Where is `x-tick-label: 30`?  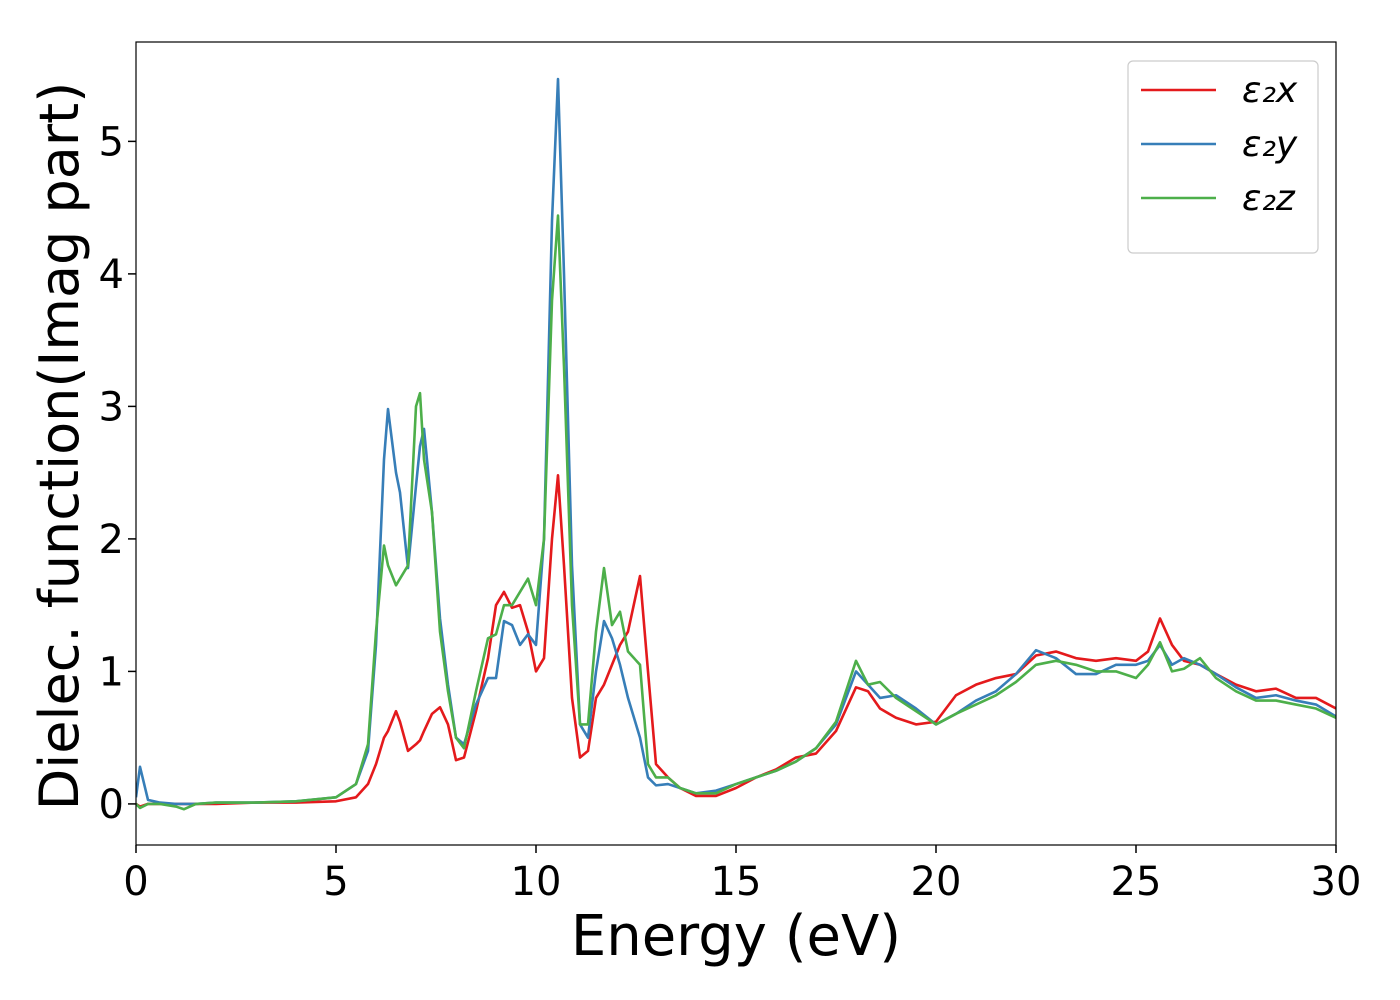 x-tick-label: 30 is located at coordinates (1336, 882).